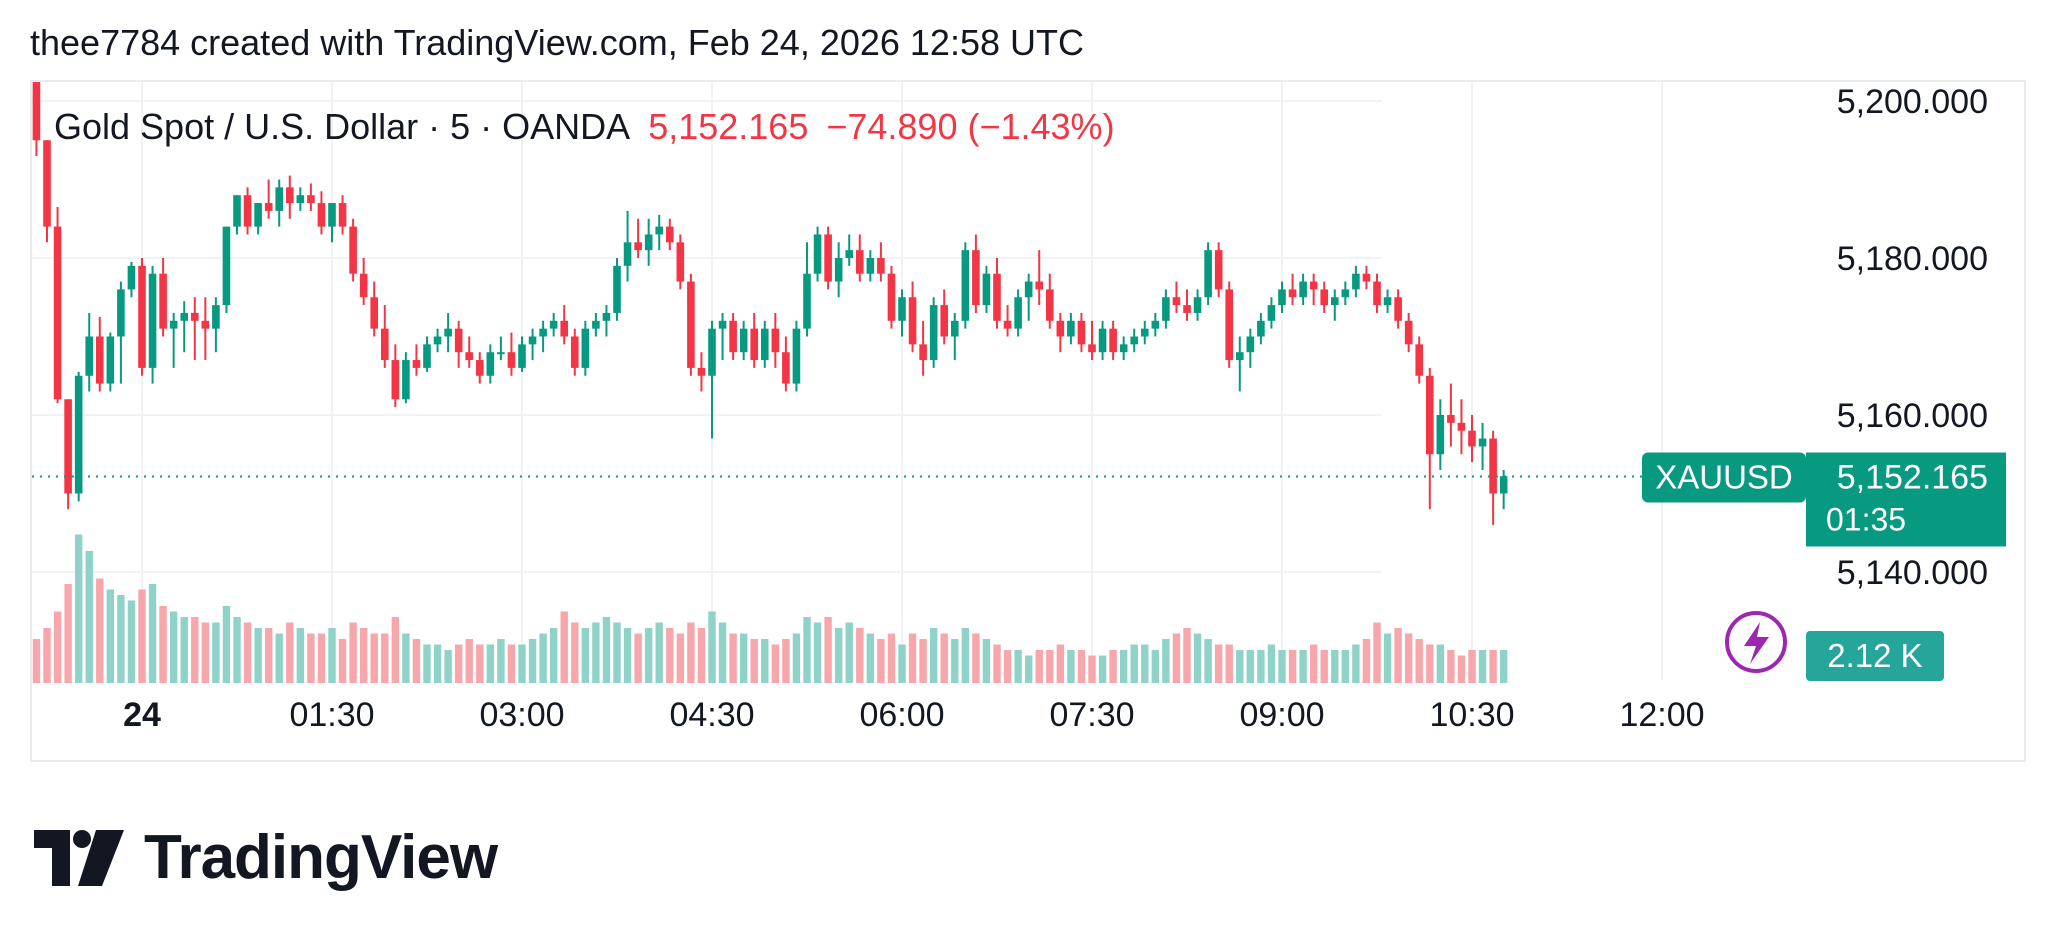 This screenshot has width=2046, height=942. Describe the element at coordinates (1875, 656) in the screenshot. I see `volume-tag: 2.12 K` at that location.